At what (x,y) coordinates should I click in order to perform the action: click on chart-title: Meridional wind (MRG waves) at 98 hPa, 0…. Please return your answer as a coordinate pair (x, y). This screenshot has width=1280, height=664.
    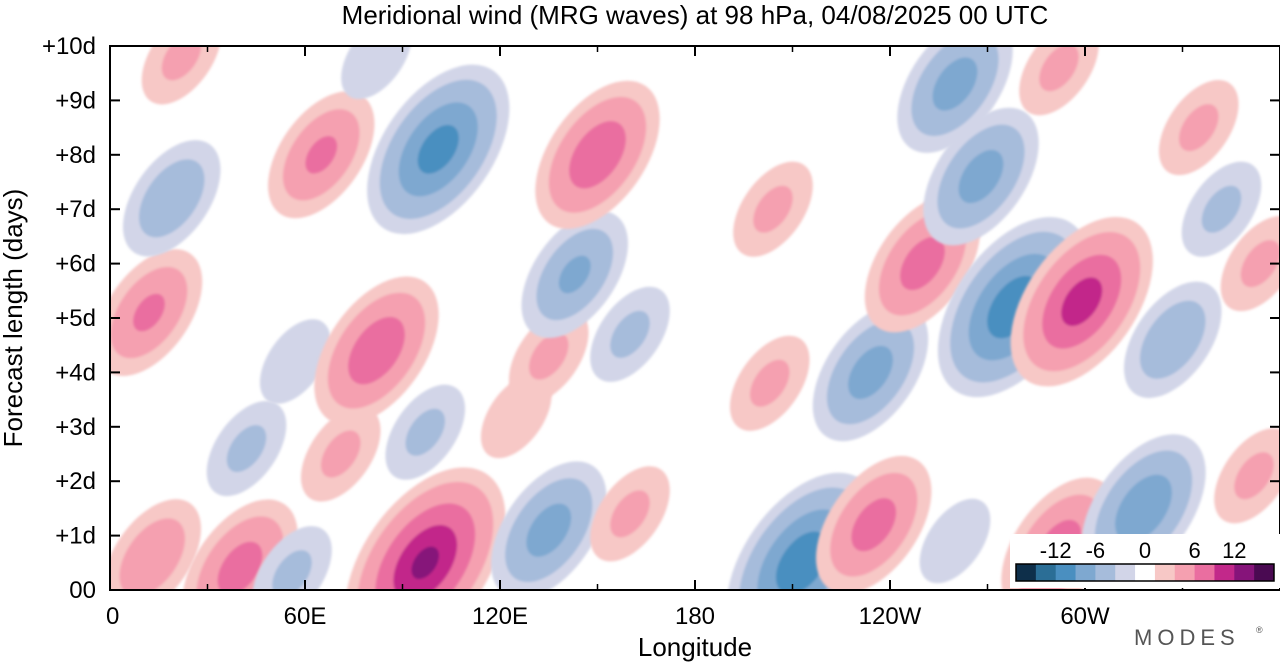
    Looking at the image, I should click on (695, 15).